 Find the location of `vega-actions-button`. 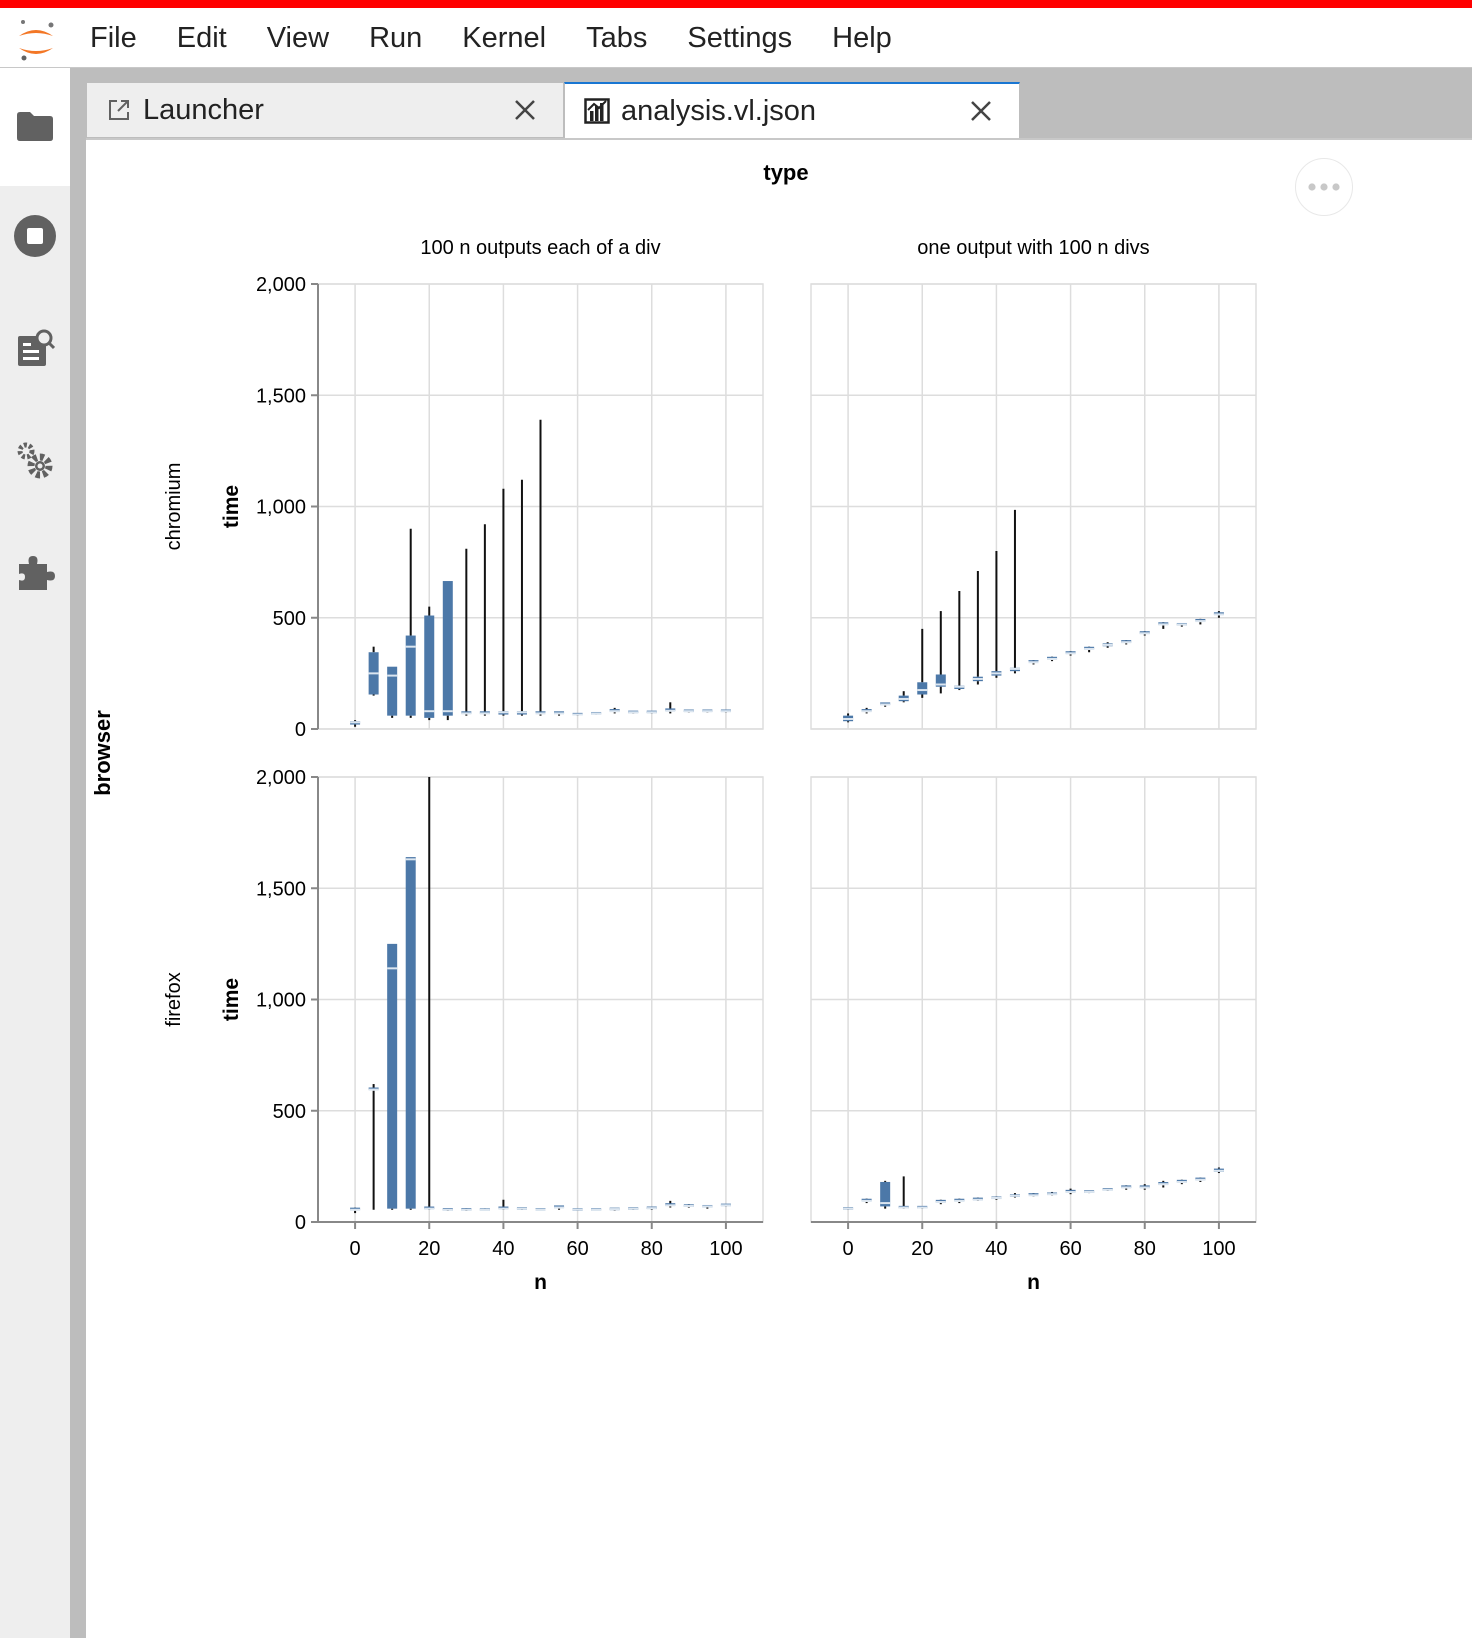

vega-actions-button is located at coordinates (1324, 187).